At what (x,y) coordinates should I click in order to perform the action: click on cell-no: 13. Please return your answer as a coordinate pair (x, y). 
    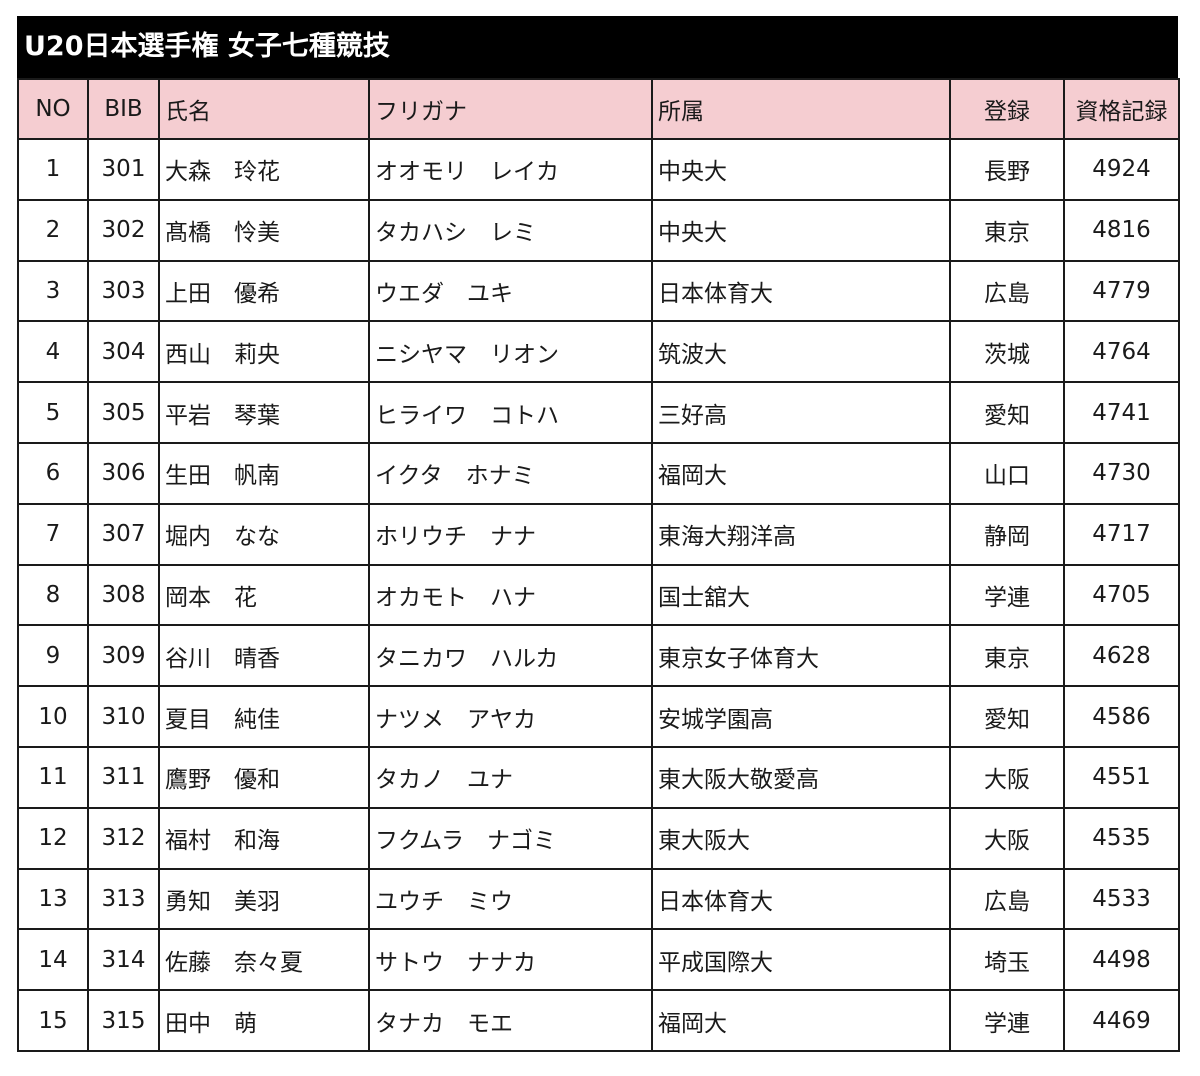
    Looking at the image, I should click on (53, 899).